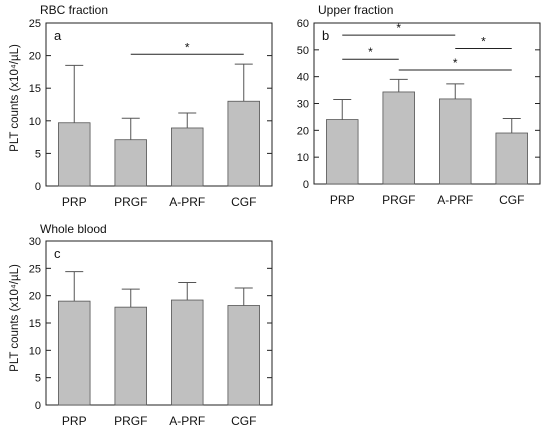 Image resolution: width=550 pixels, height=430 pixels. Describe the element at coordinates (325, 35) in the screenshot. I see `panel-label: b` at that location.